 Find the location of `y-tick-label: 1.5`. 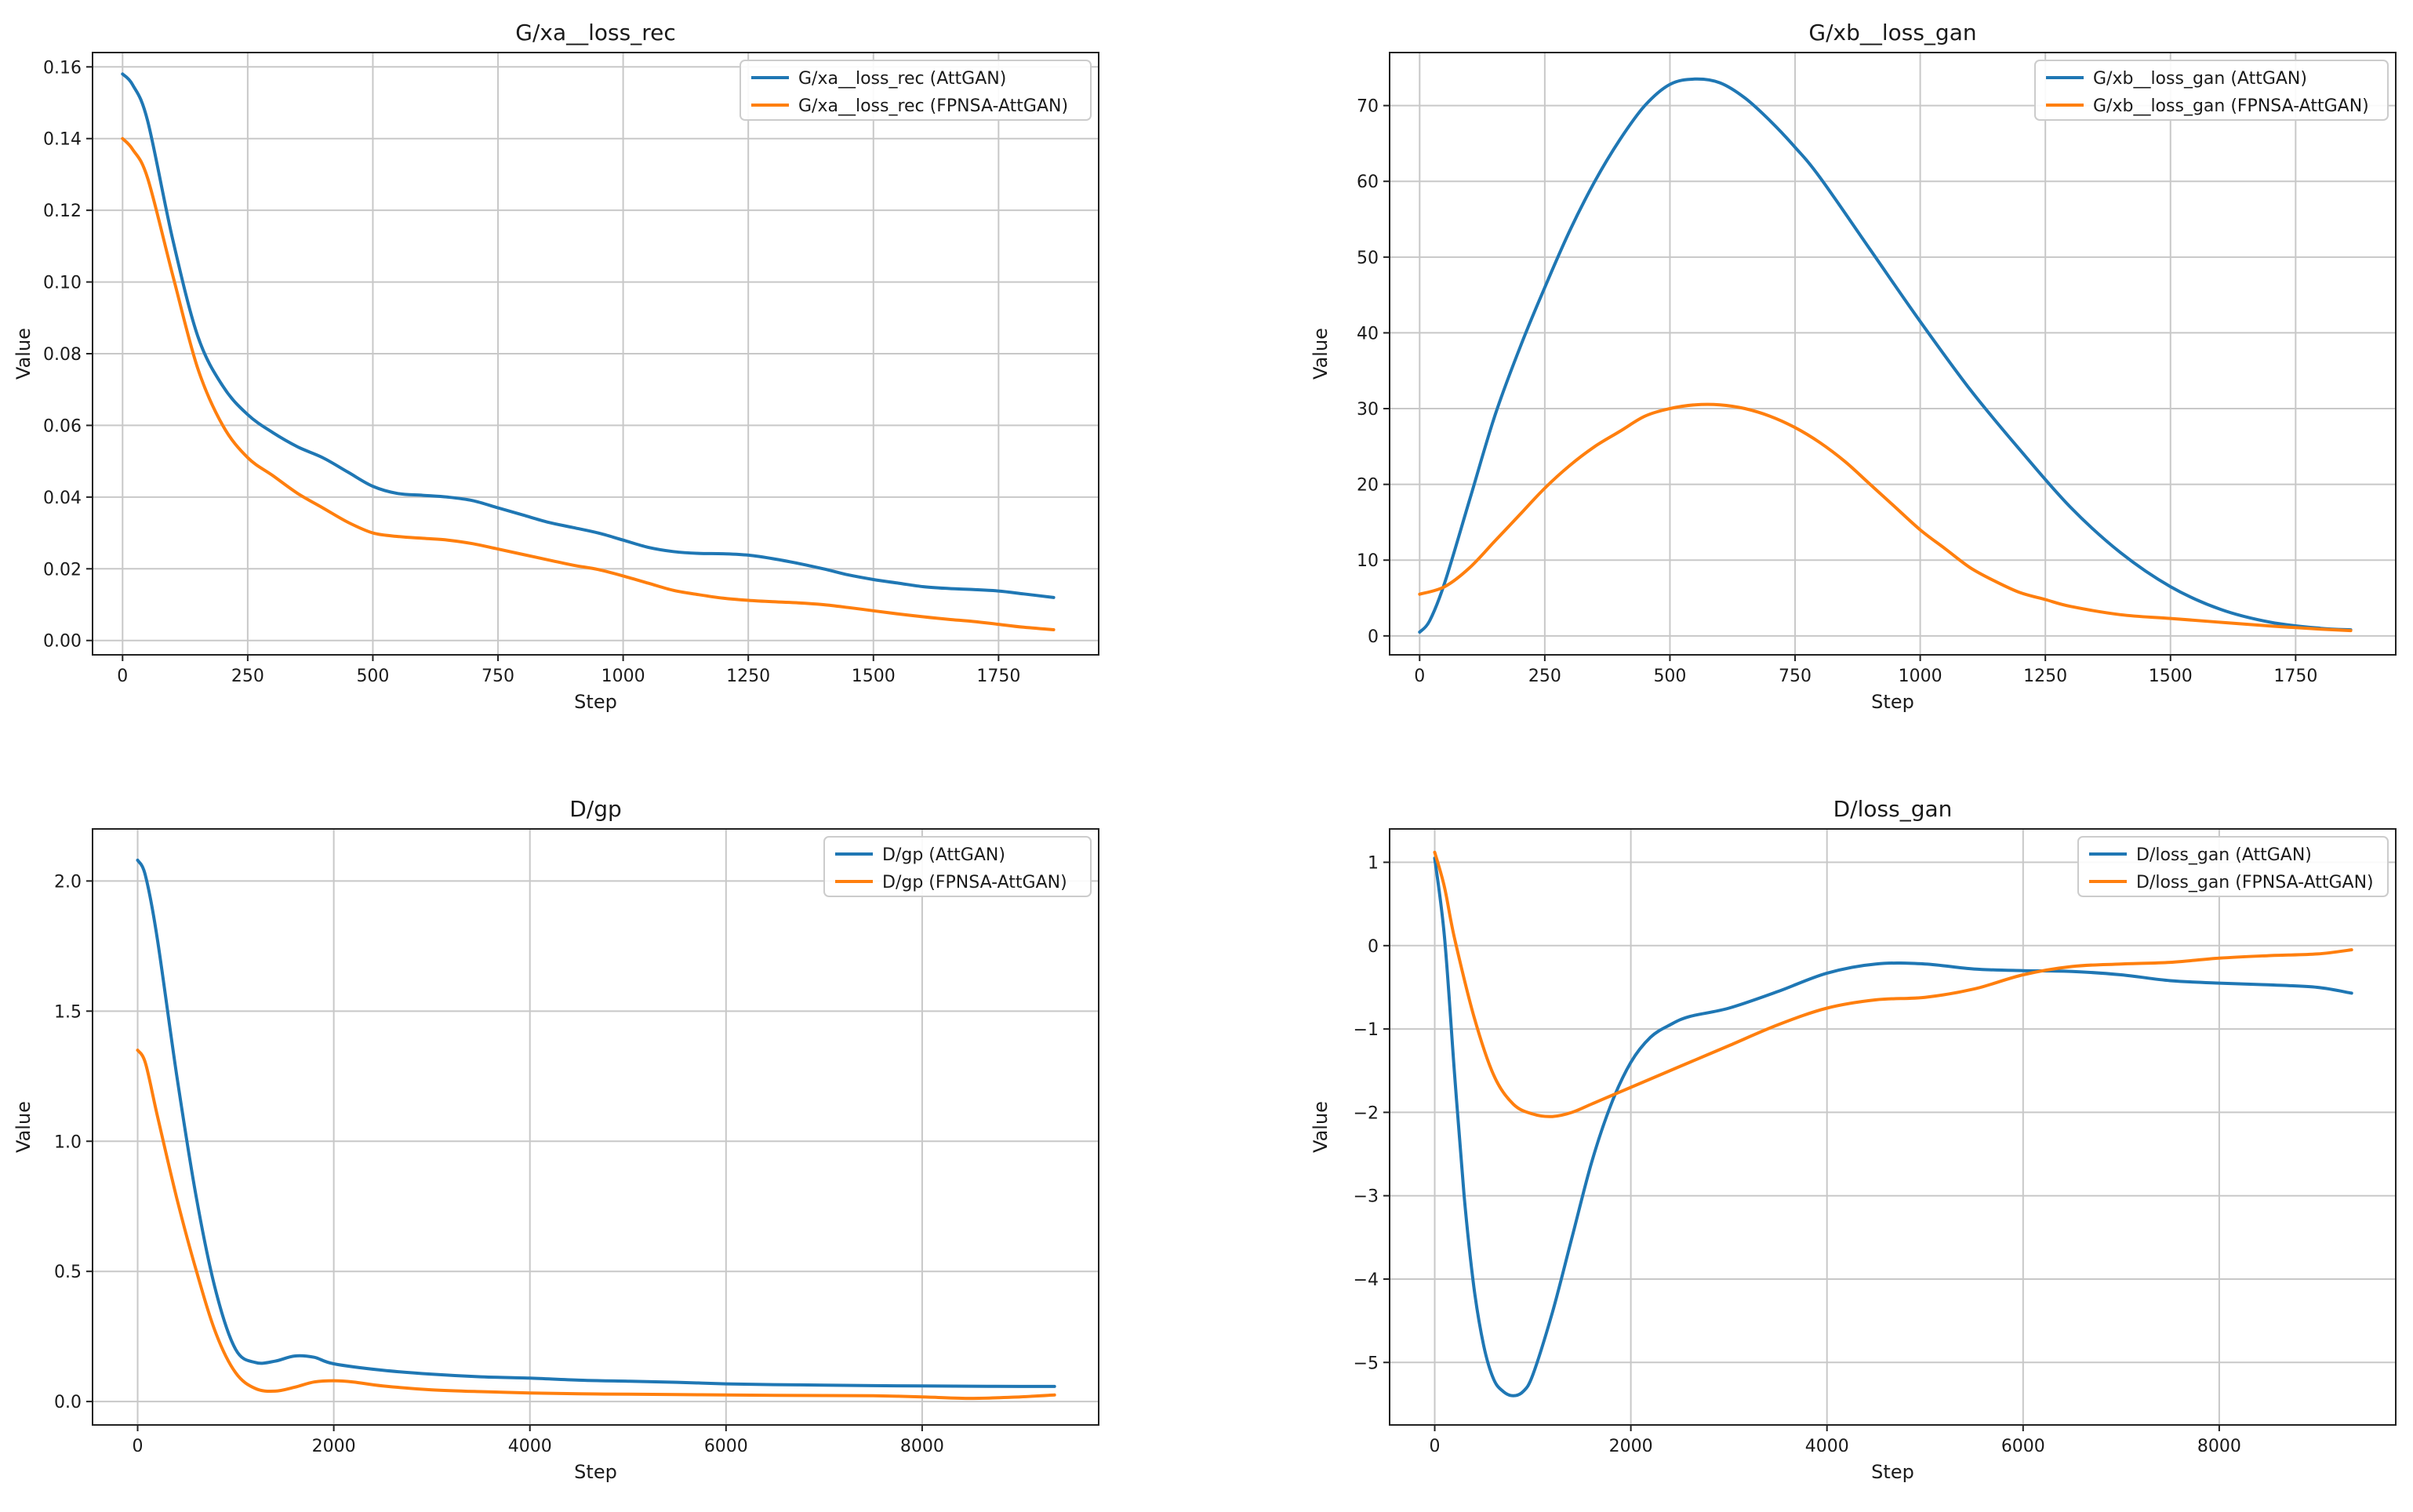

y-tick-label: 1.5 is located at coordinates (68, 1012).